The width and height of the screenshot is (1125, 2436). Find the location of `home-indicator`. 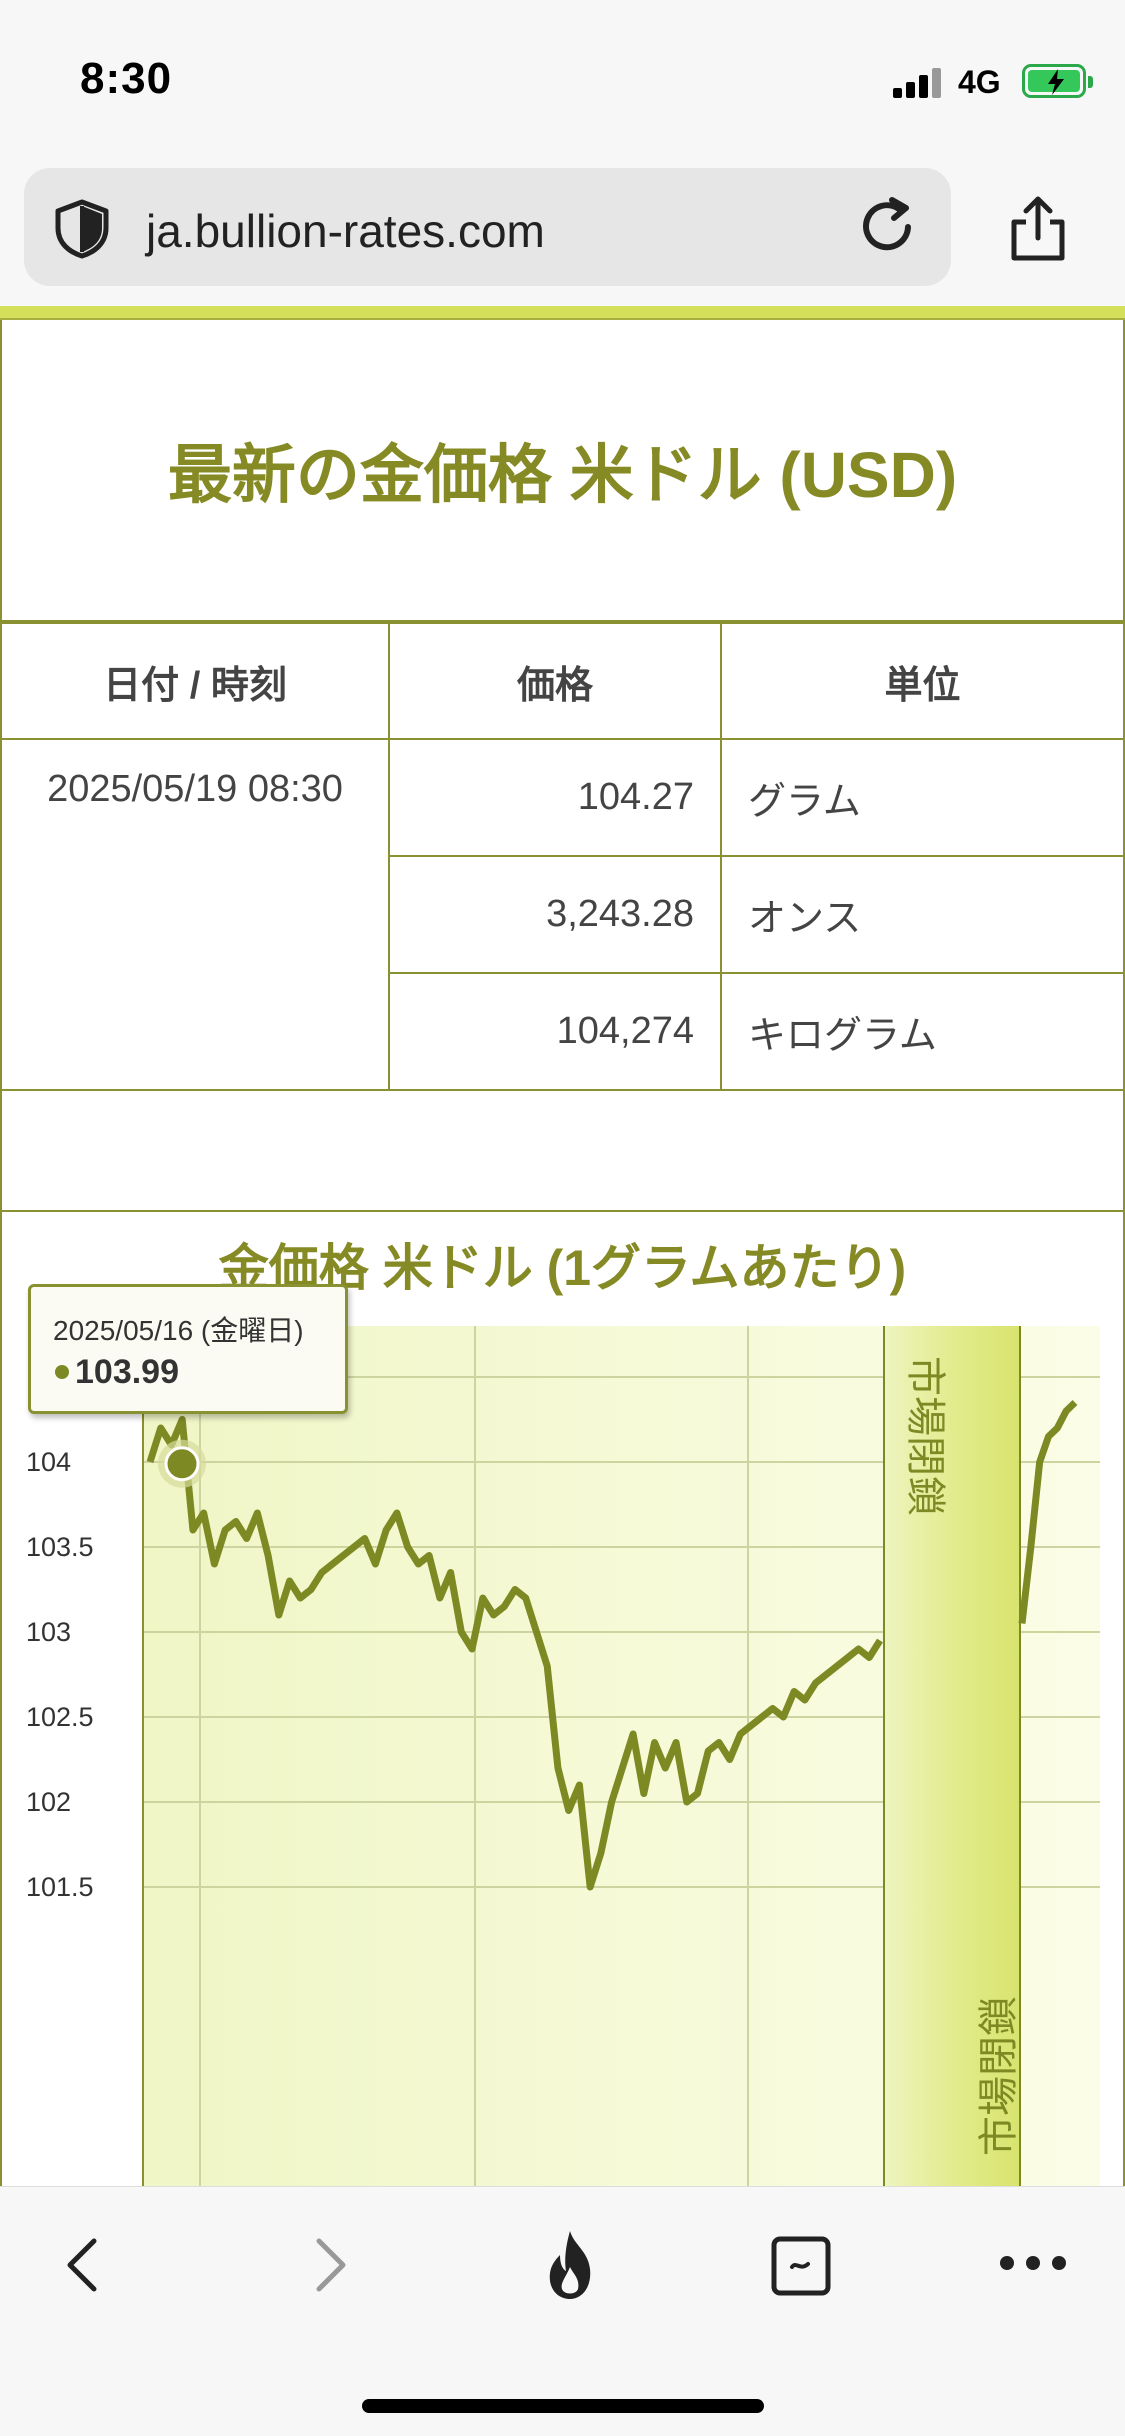

home-indicator is located at coordinates (563, 2406).